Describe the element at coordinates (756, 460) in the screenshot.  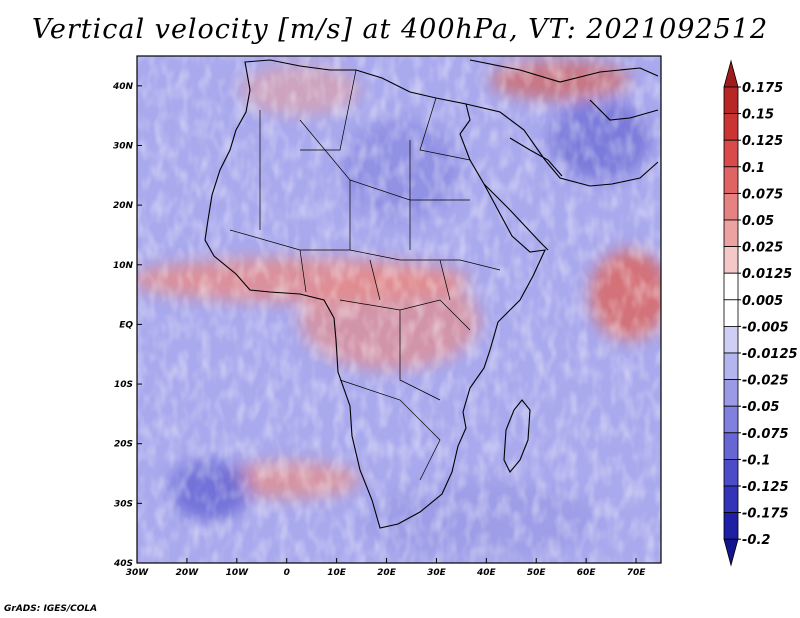
I see `colorbar-label: -0.1` at that location.